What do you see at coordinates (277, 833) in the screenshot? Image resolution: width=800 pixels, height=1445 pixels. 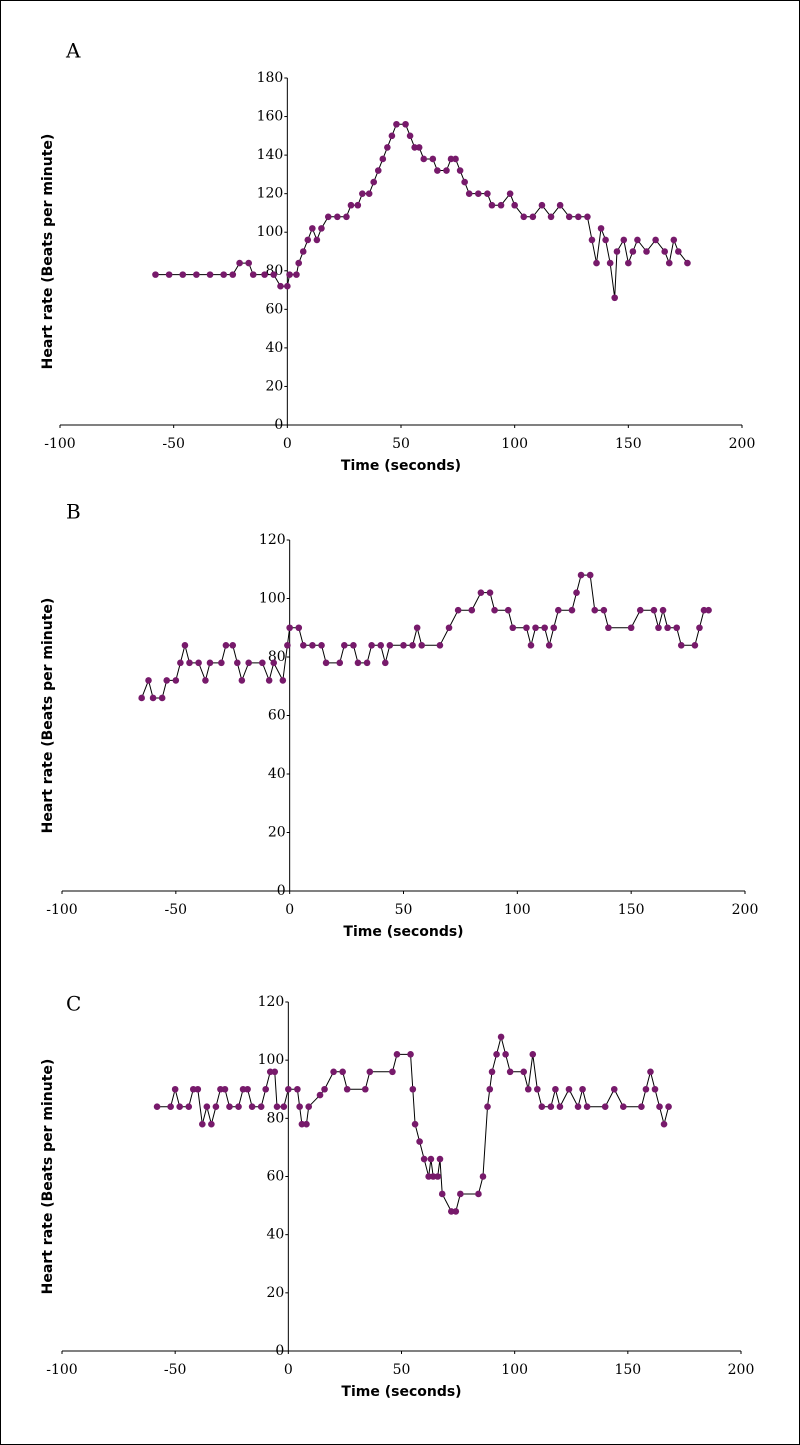 I see `y-tick-label: 20` at bounding box center [277, 833].